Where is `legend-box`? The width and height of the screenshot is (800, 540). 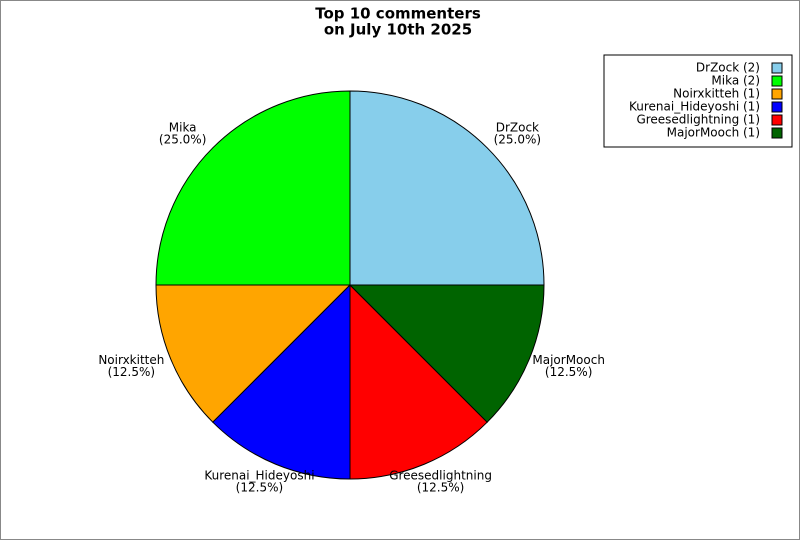 legend-box is located at coordinates (698, 101).